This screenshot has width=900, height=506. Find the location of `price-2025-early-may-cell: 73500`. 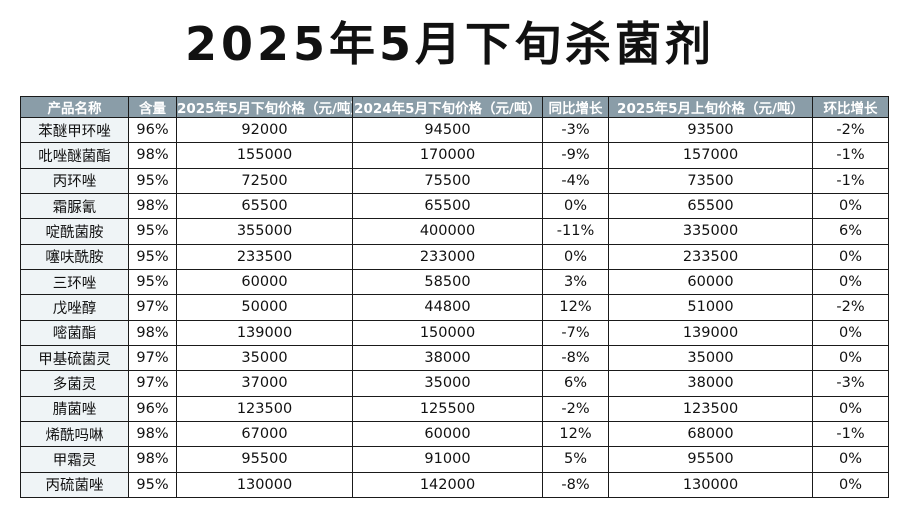

price-2025-early-may-cell: 73500 is located at coordinates (710, 180).